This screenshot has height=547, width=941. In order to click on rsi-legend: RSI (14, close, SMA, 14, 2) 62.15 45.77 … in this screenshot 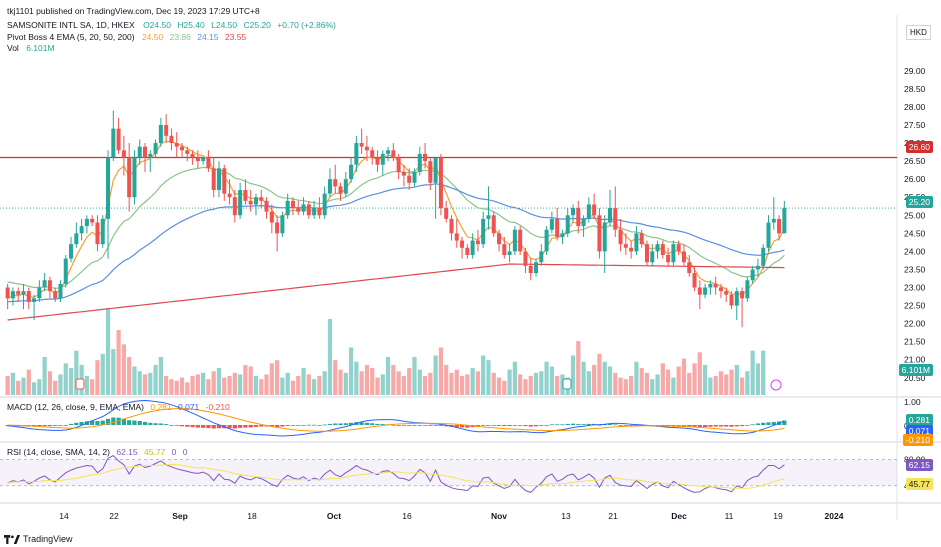, I will do `click(97, 452)`.